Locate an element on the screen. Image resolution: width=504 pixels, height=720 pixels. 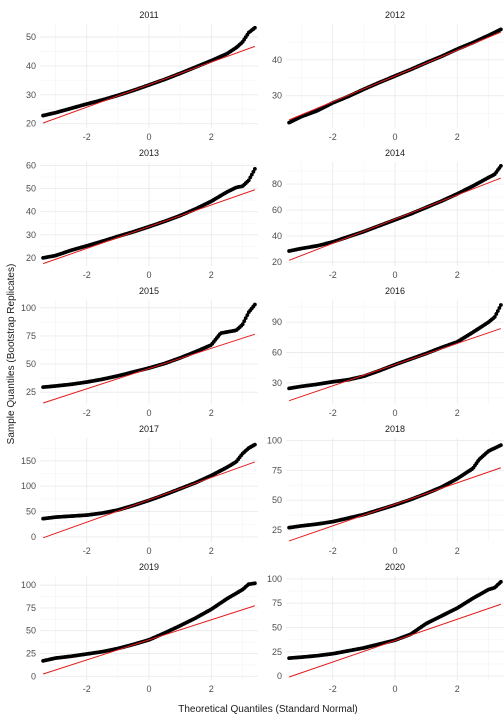
panel-title: 2012 is located at coordinates (395, 15).